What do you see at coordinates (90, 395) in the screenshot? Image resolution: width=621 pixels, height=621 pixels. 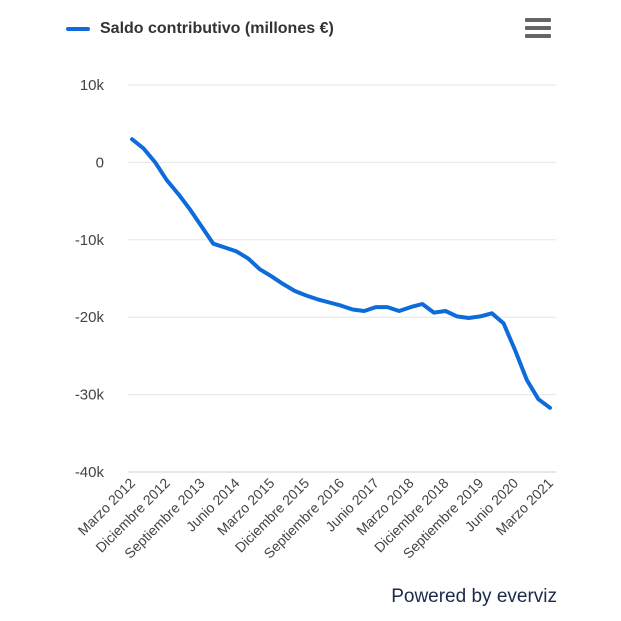 I see `y-tick-label: -30k` at bounding box center [90, 395].